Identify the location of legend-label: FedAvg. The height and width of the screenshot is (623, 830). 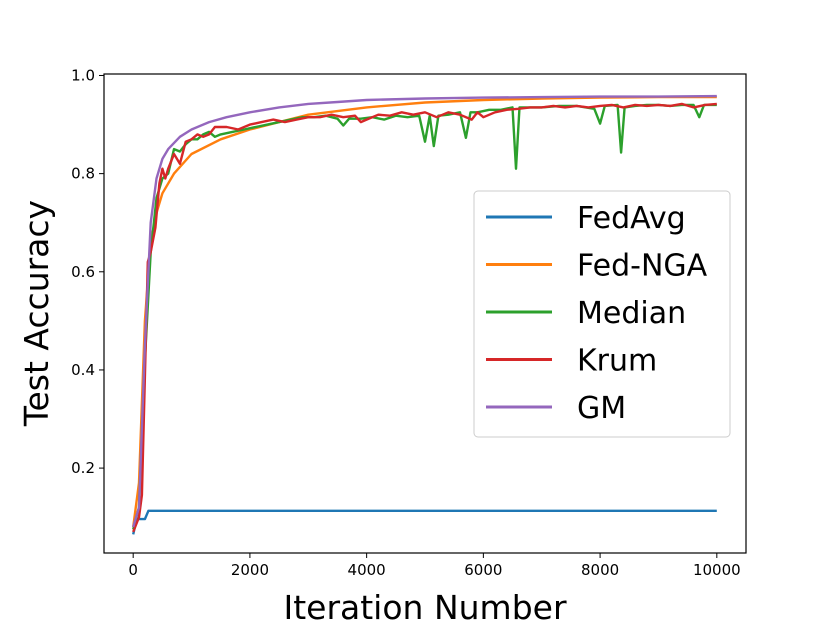
(631, 218).